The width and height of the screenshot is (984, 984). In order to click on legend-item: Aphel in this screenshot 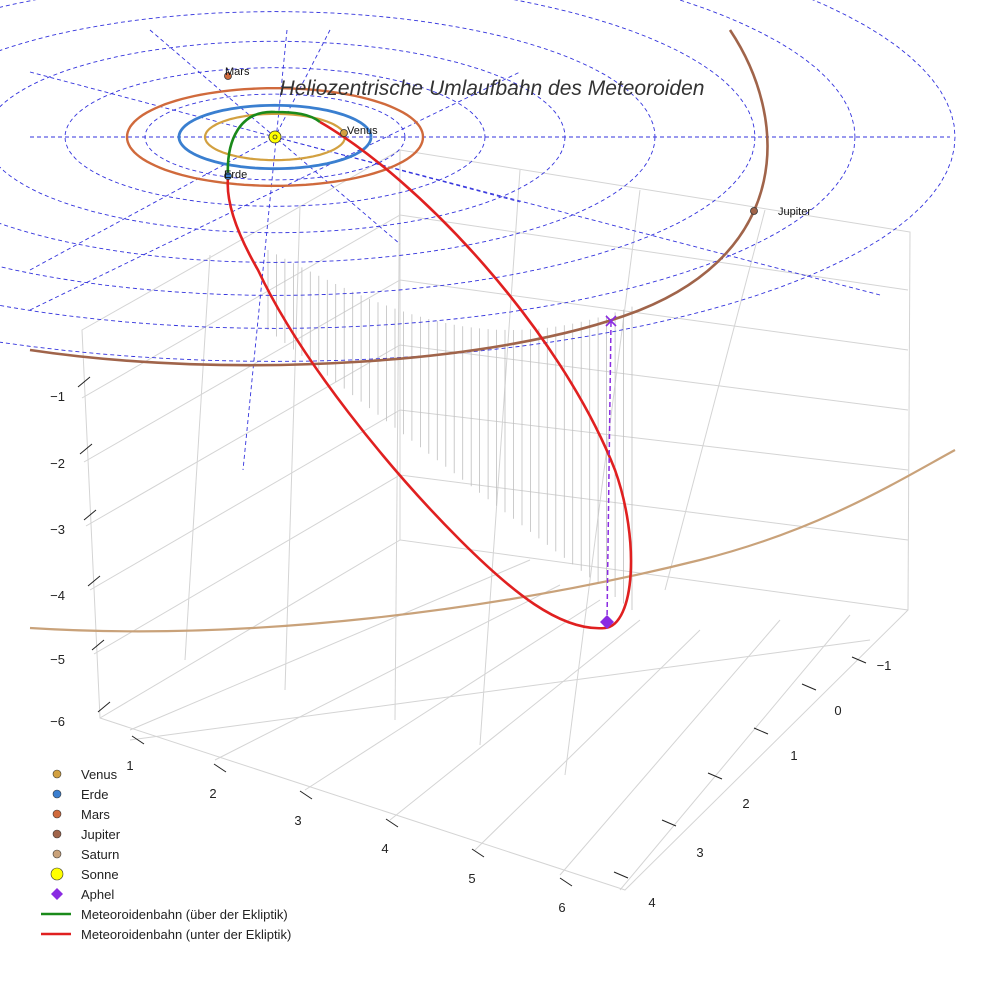, I will do `click(82, 894)`.